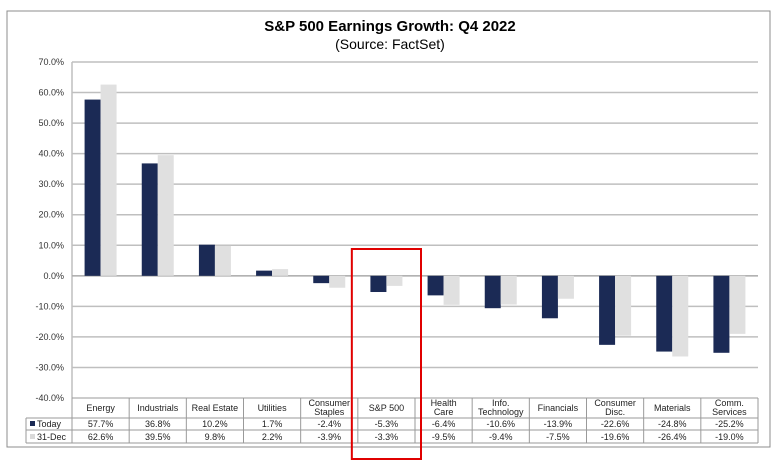 The width and height of the screenshot is (780, 469). Describe the element at coordinates (215, 408) in the screenshot. I see `category-label: Real Estate` at that location.